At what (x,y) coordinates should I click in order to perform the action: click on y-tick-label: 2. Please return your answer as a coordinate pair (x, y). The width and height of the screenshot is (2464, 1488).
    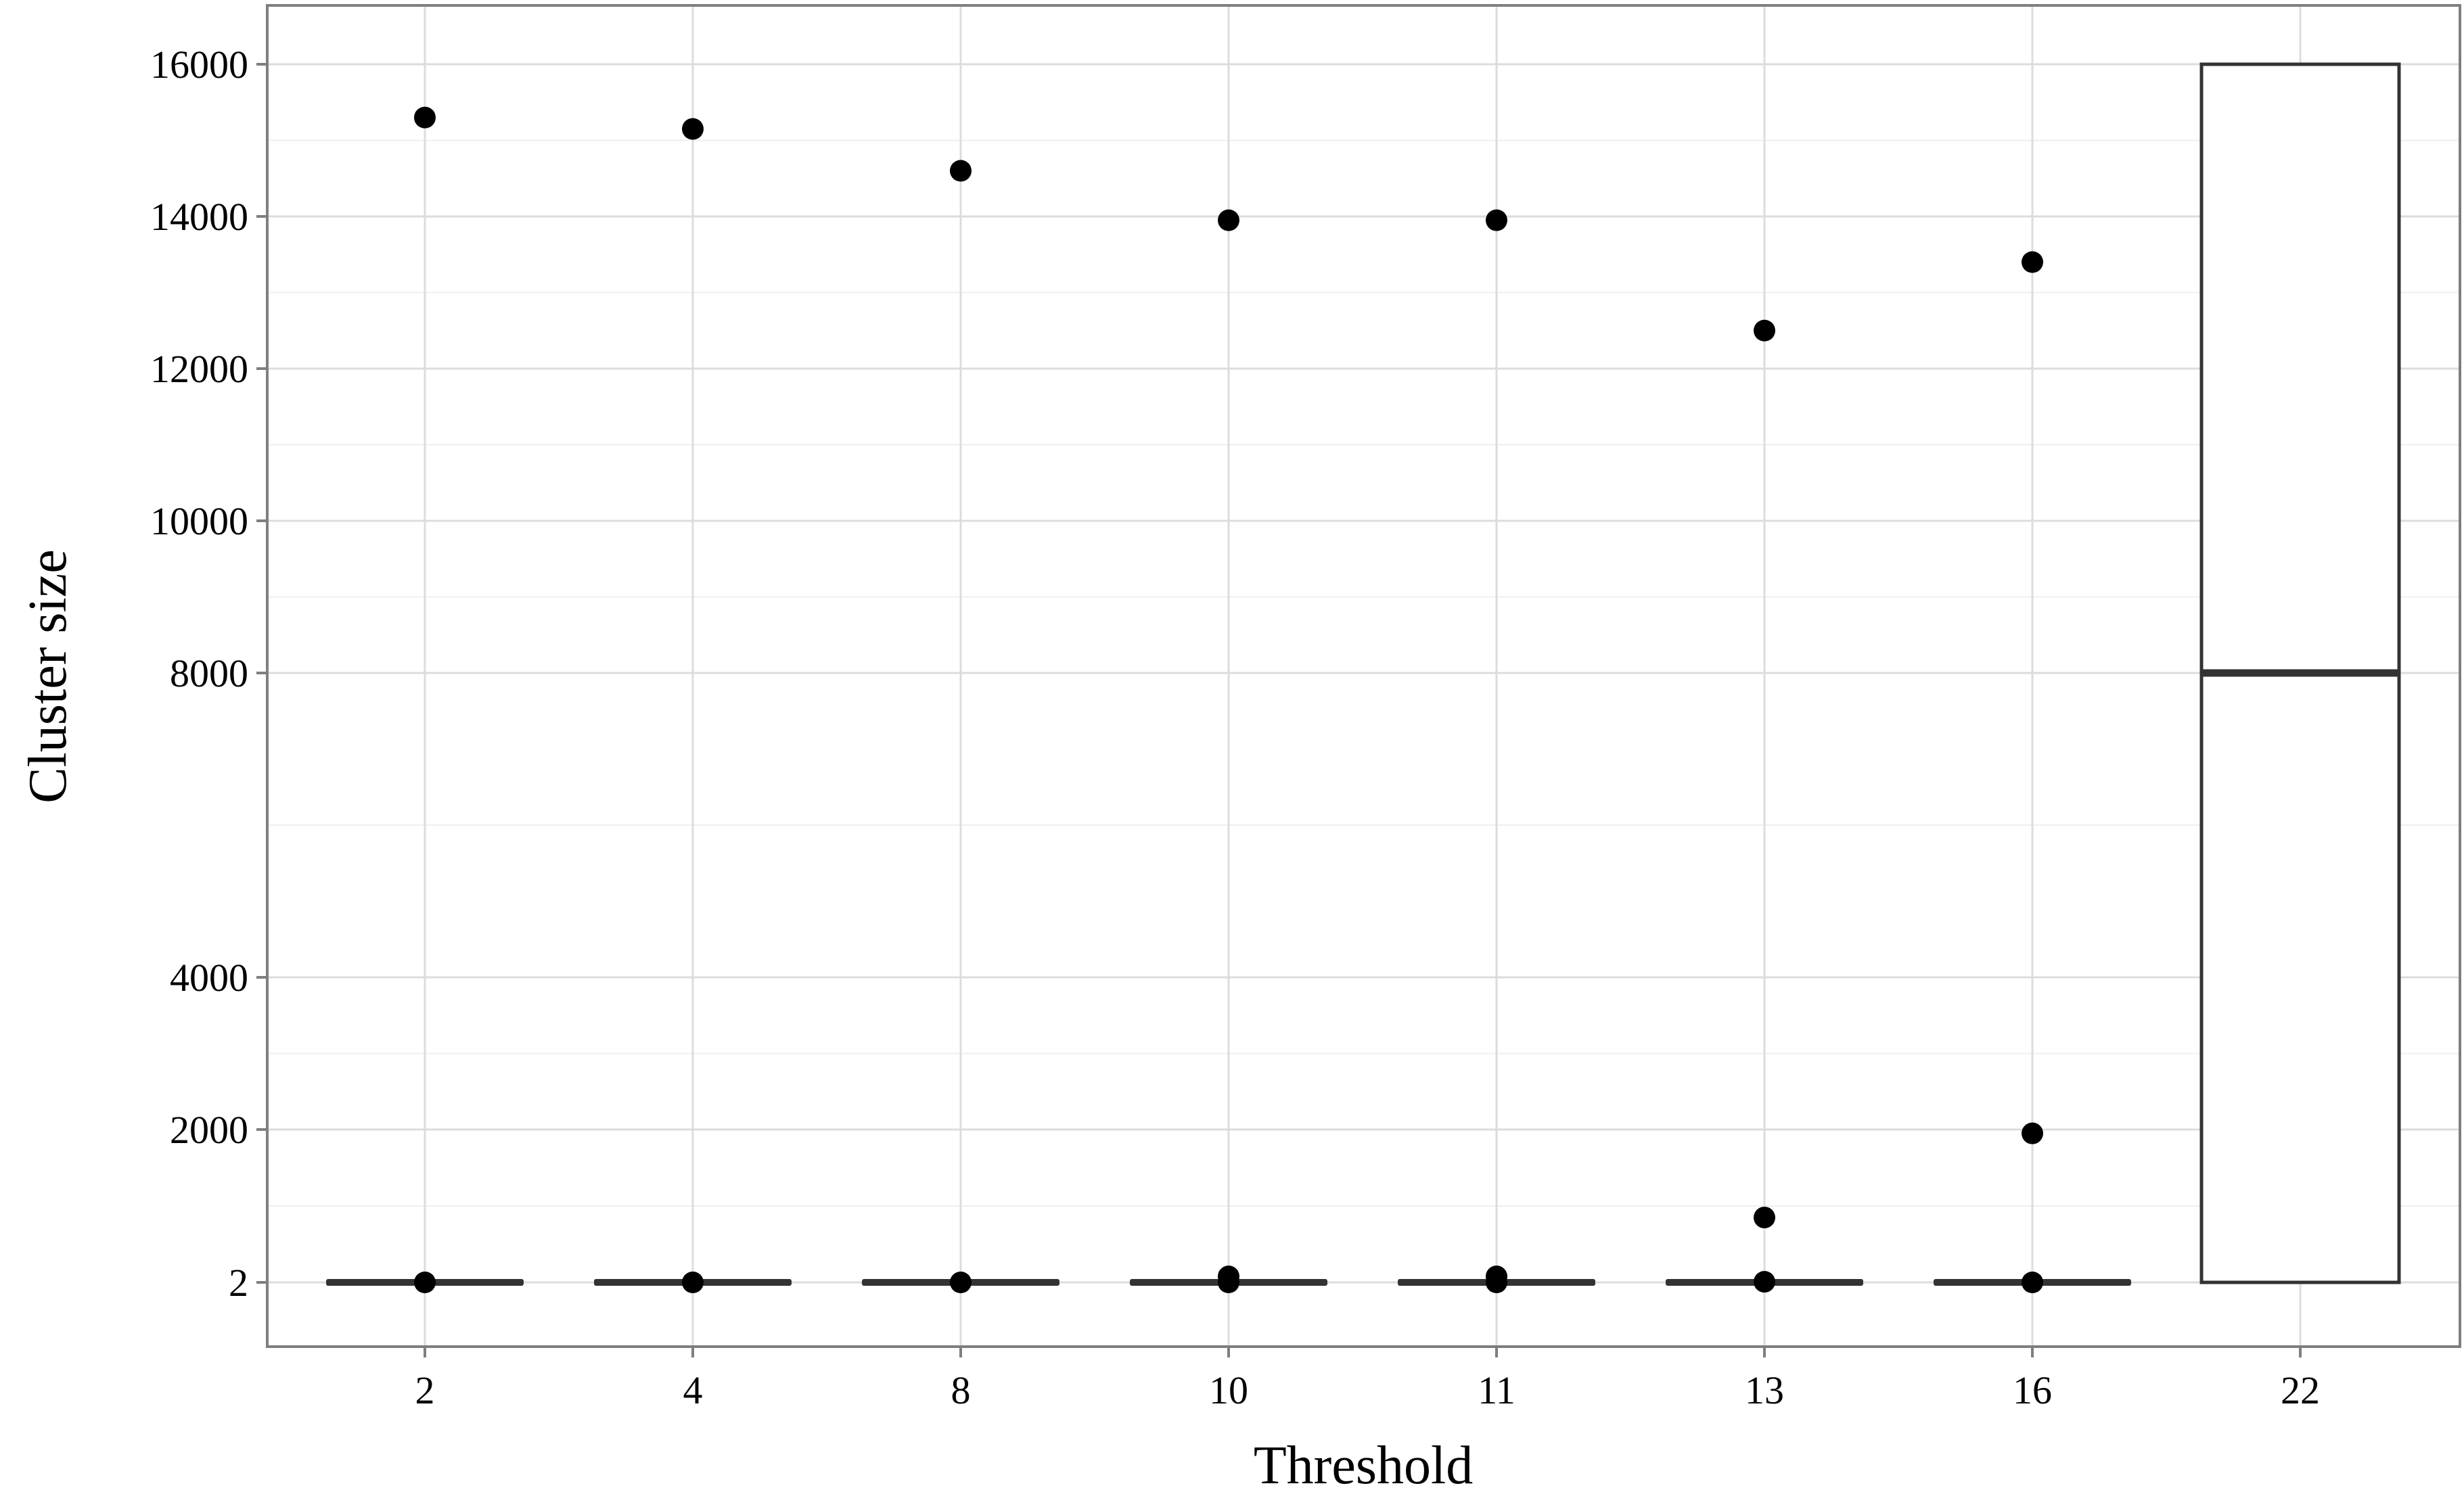
    Looking at the image, I should click on (238, 1283).